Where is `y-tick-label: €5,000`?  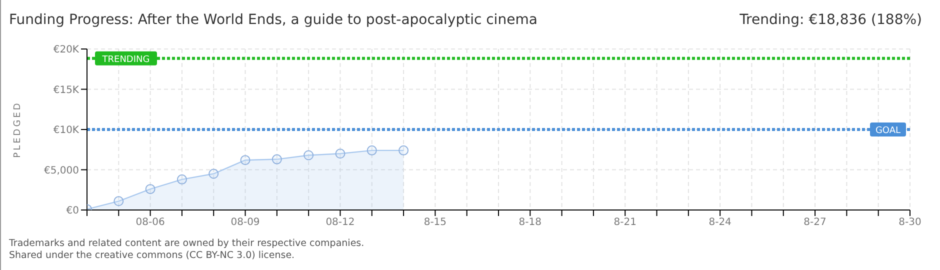
y-tick-label: €5,000 is located at coordinates (61, 170).